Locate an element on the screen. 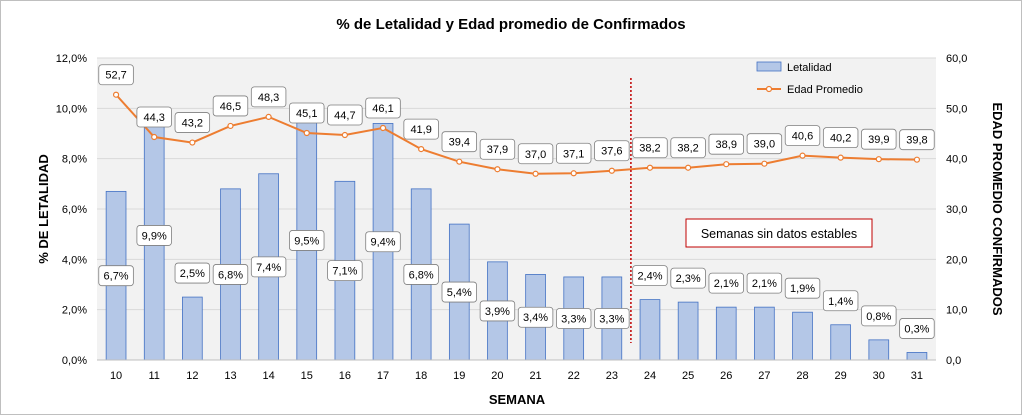  label-text: 0,8% is located at coordinates (878, 317).